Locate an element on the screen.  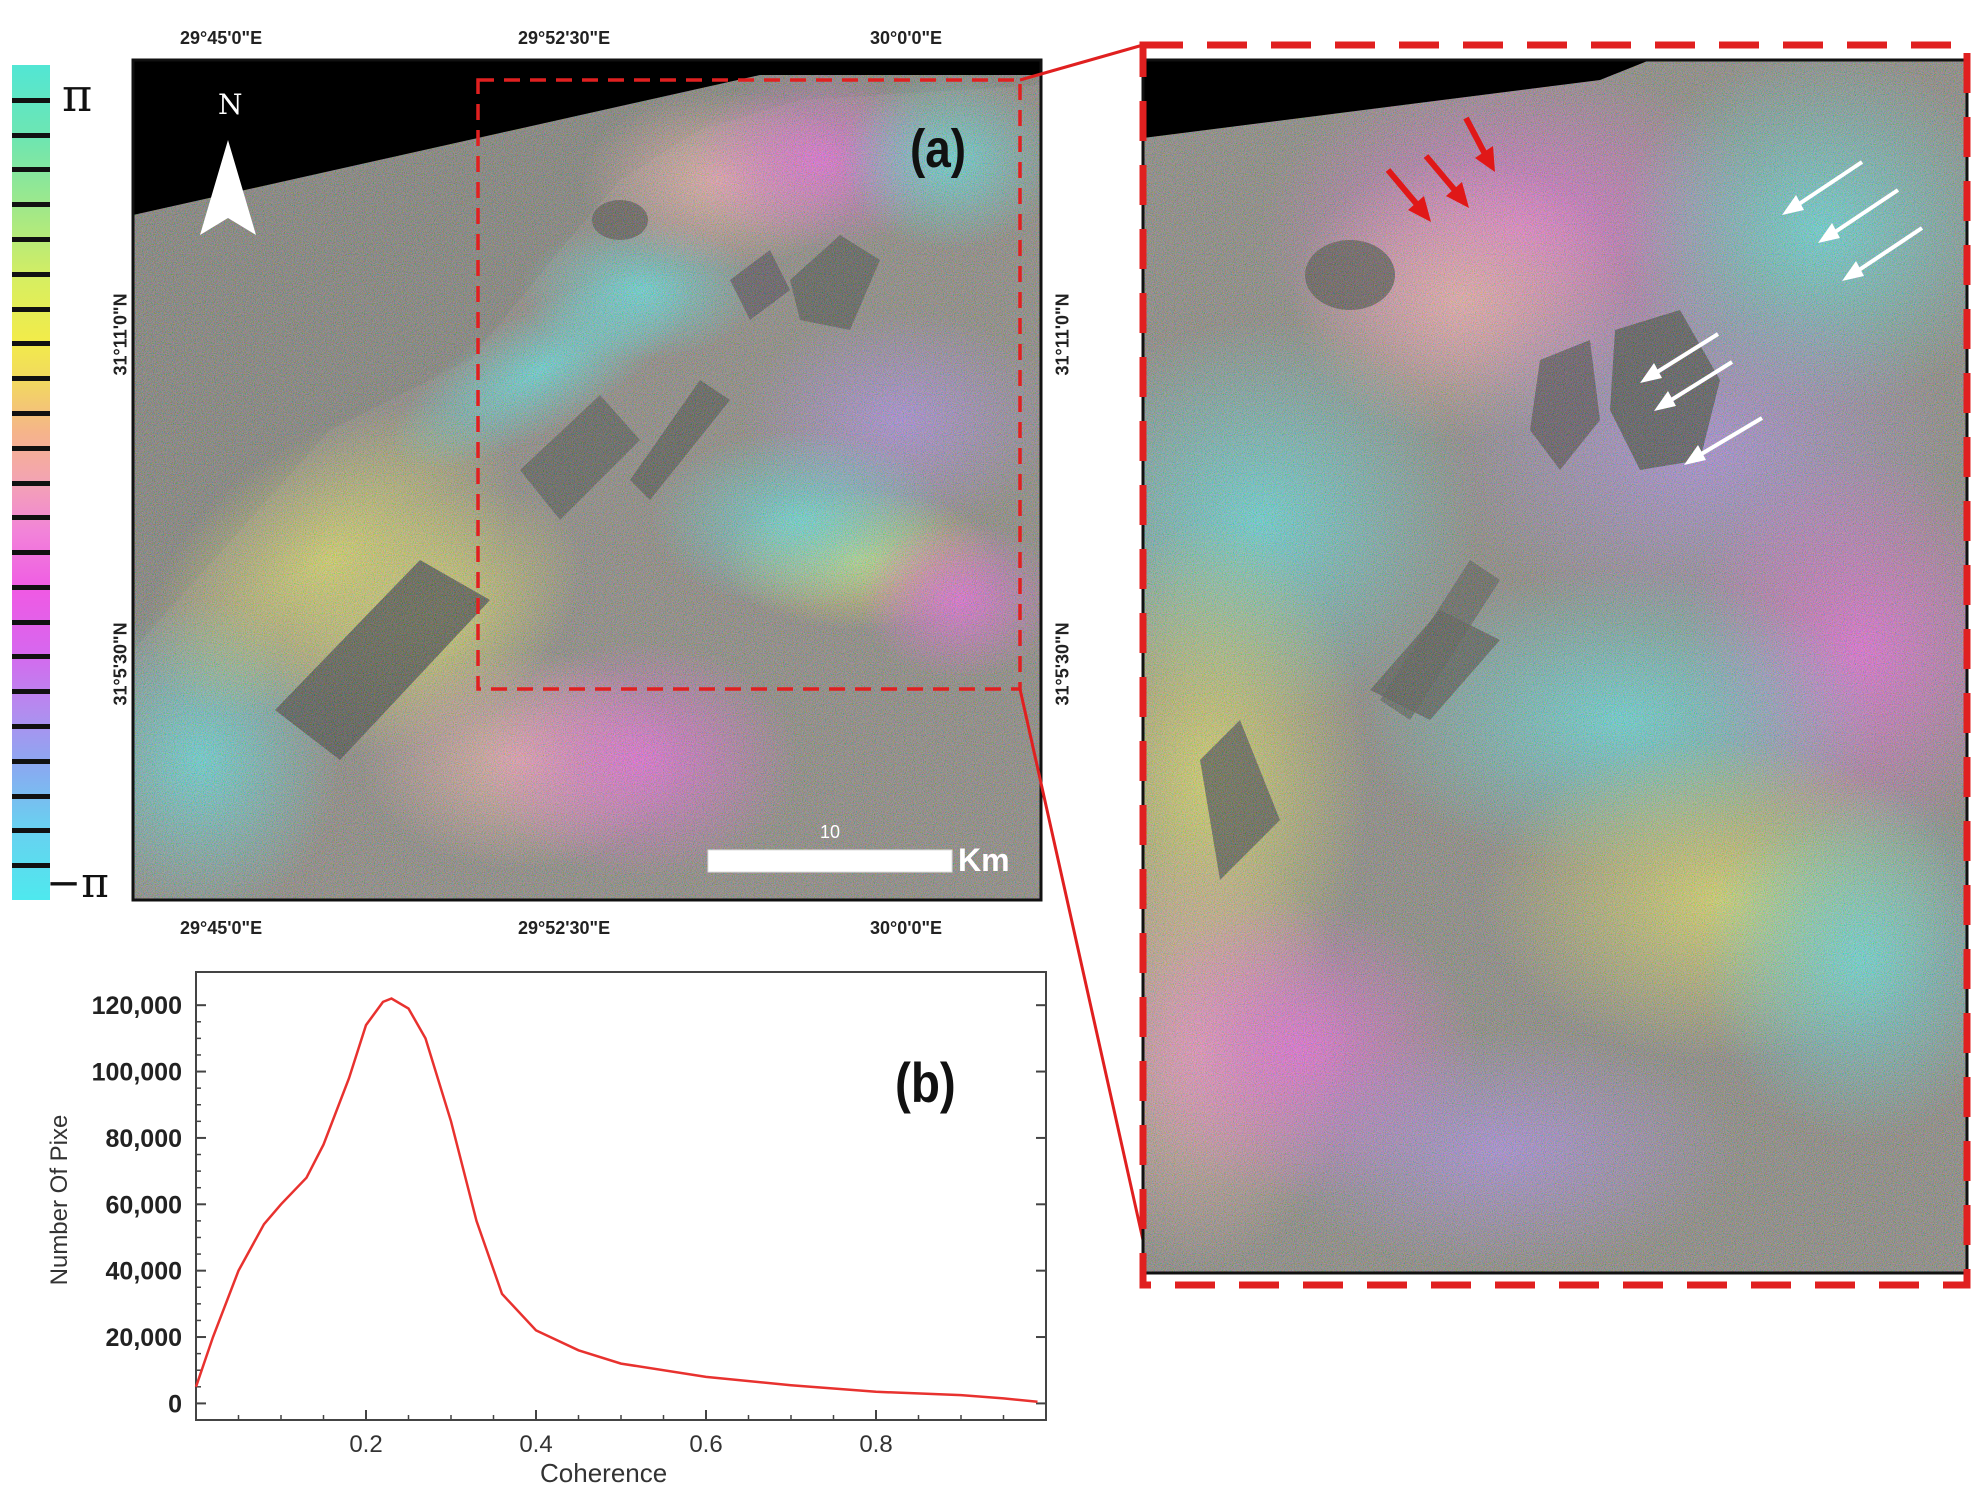
scale-bar is located at coordinates (830, 861).